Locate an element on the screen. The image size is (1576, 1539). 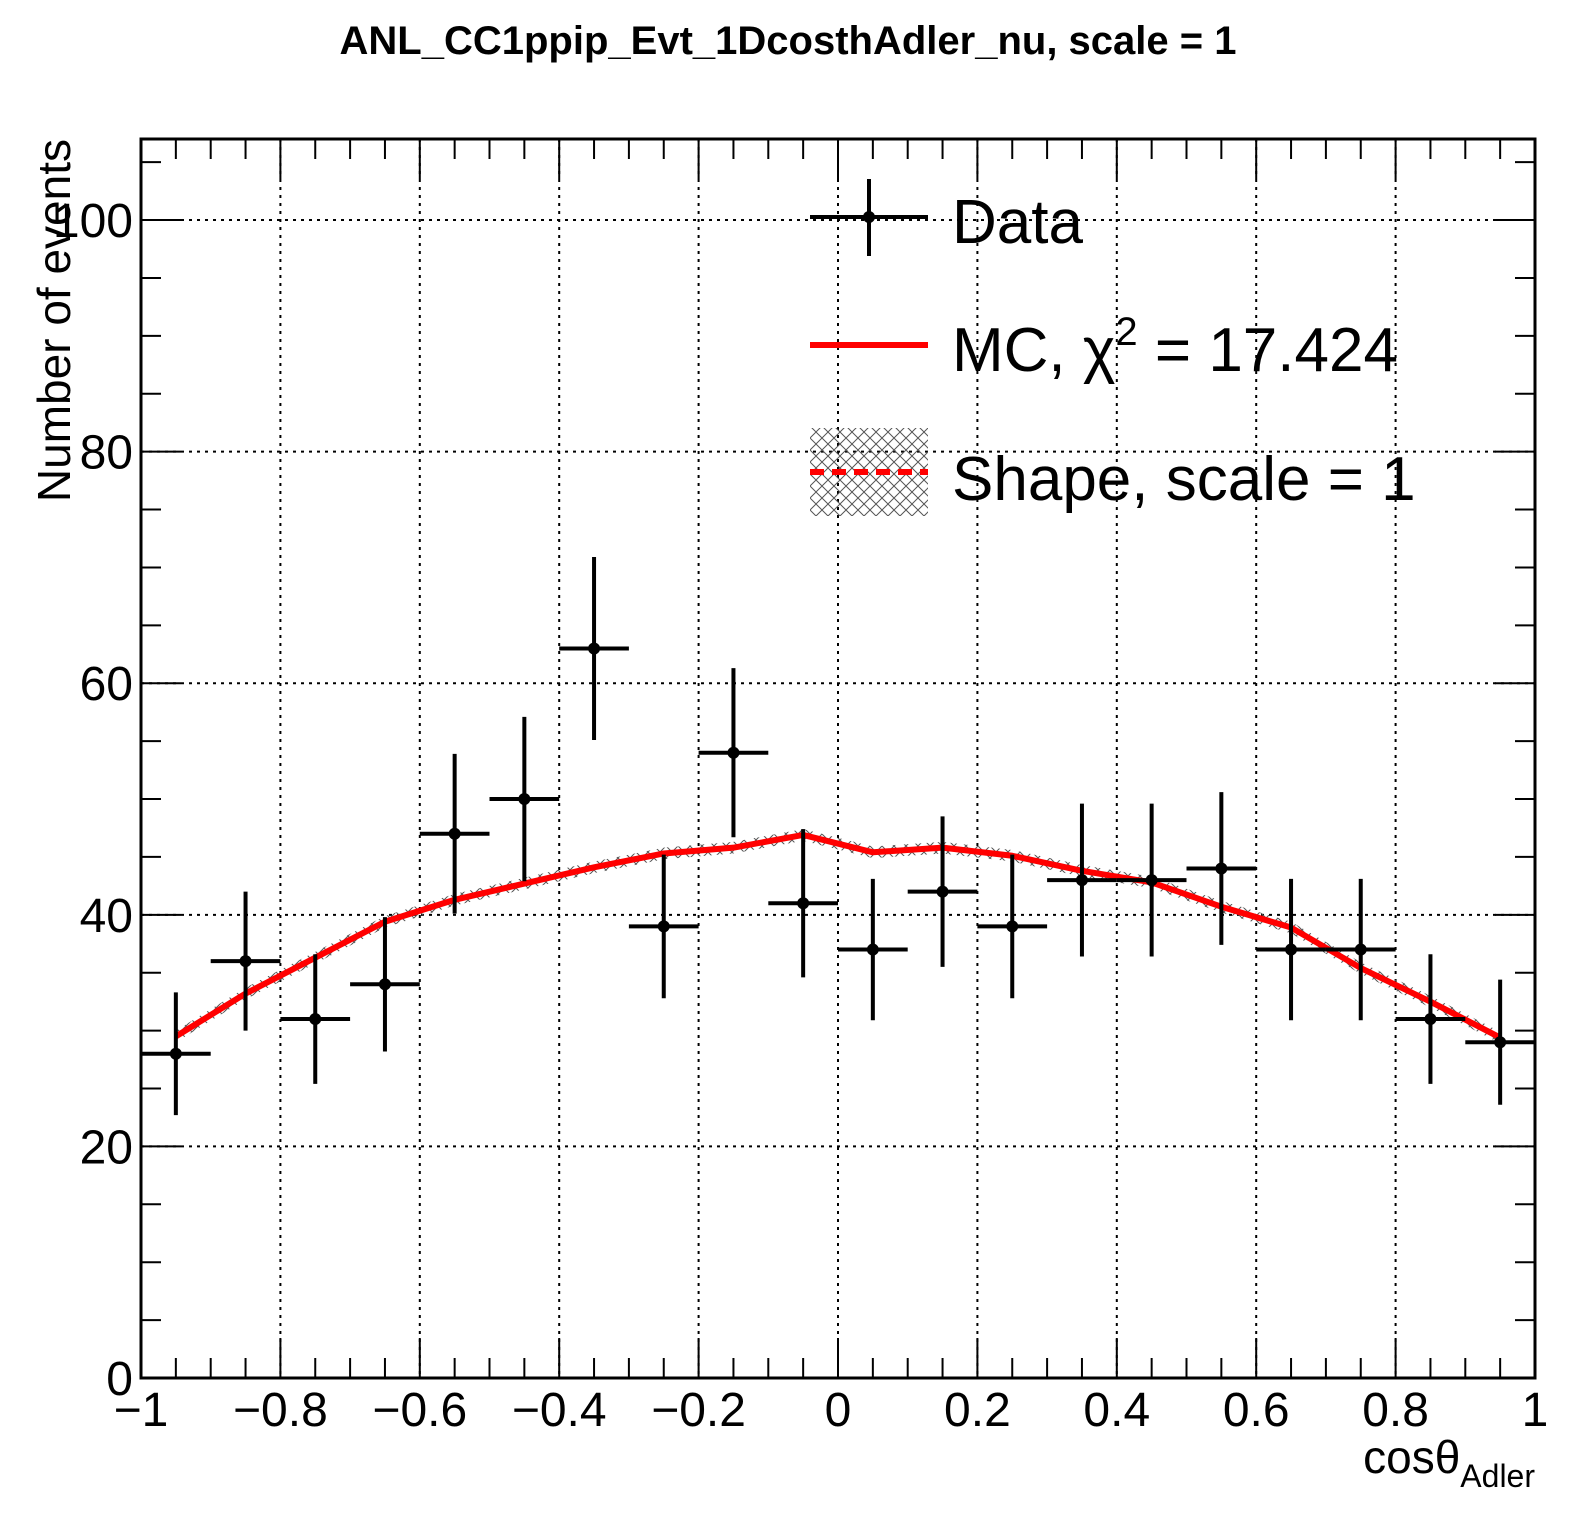
x-tick-label: −0.4 is located at coordinates (559, 1410).